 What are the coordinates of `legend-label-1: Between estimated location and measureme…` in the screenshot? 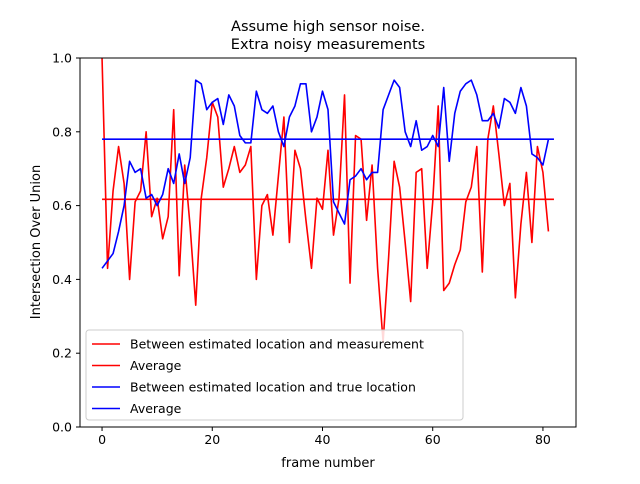 It's located at (277, 344).